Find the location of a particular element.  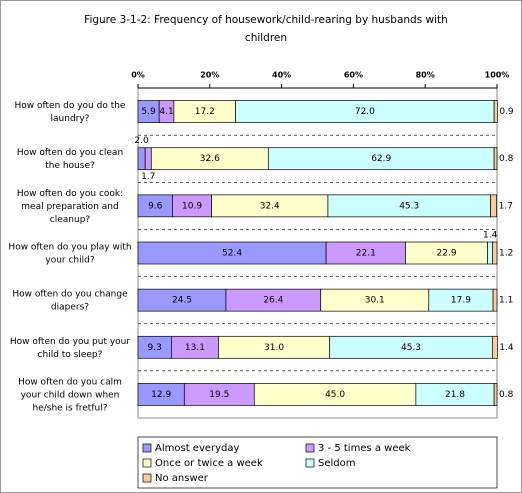

data-label: 32.4 is located at coordinates (270, 206).